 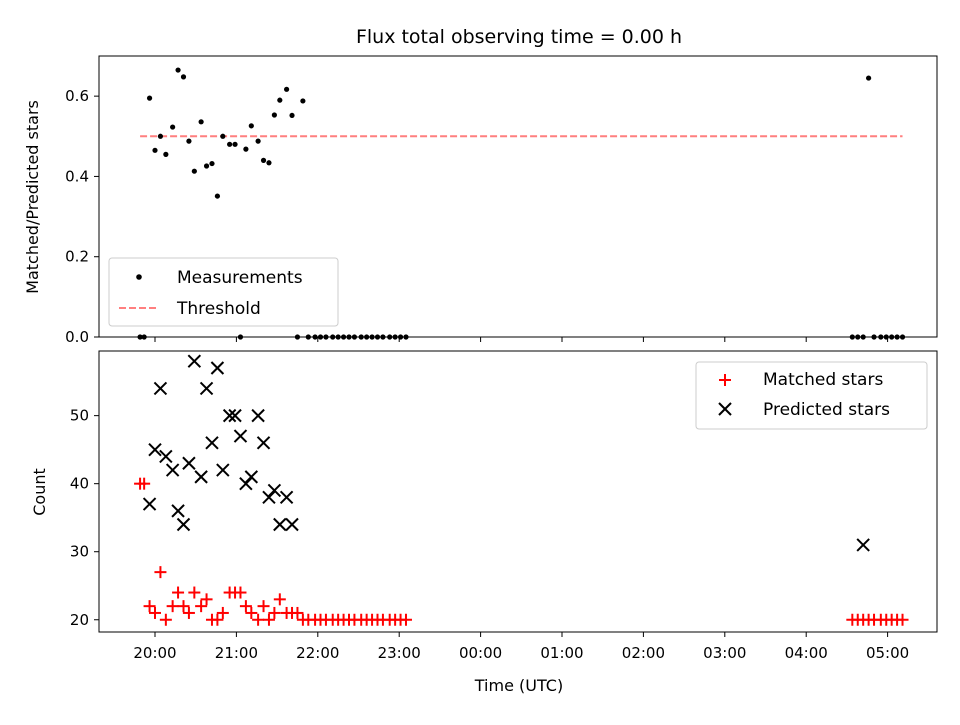 I want to click on count-x-tick-label: 01:00, so click(x=561, y=653).